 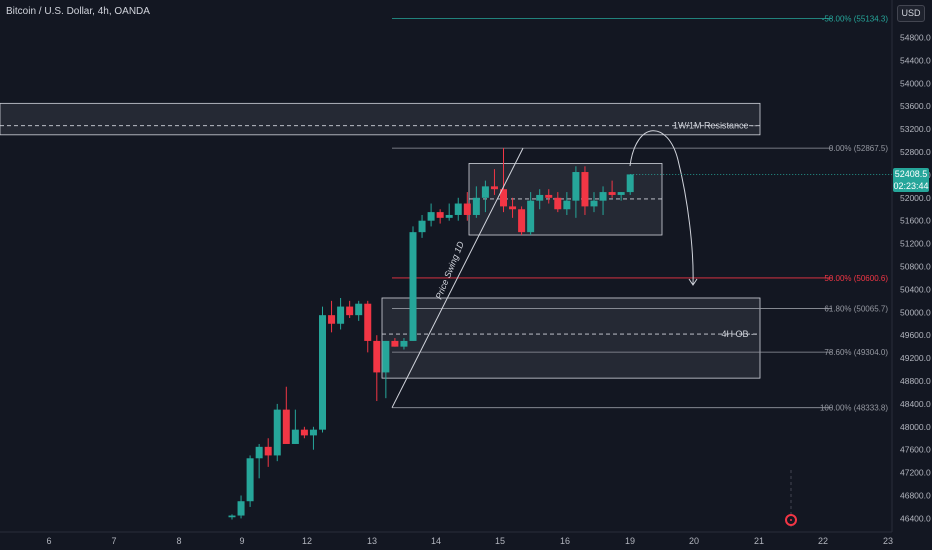 What do you see at coordinates (915, 518) in the screenshot?
I see `y-tick-label: 46400.0` at bounding box center [915, 518].